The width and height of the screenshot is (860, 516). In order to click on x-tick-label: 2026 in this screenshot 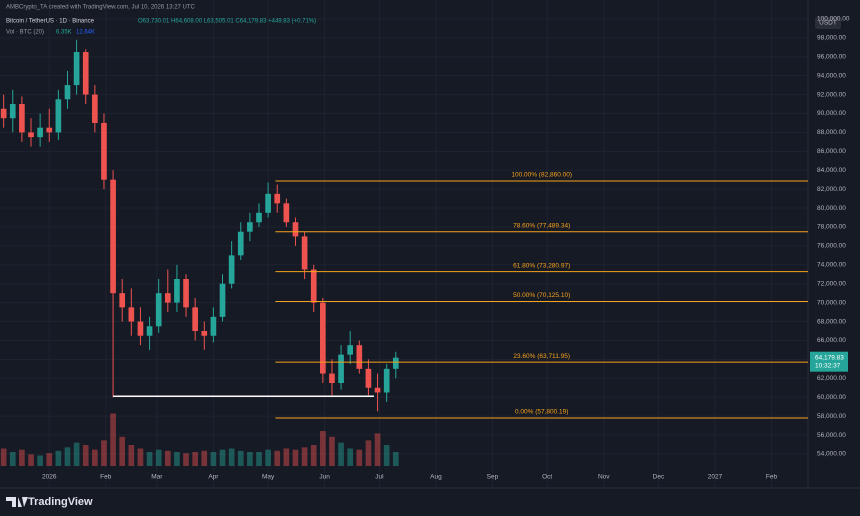, I will do `click(49, 477)`.